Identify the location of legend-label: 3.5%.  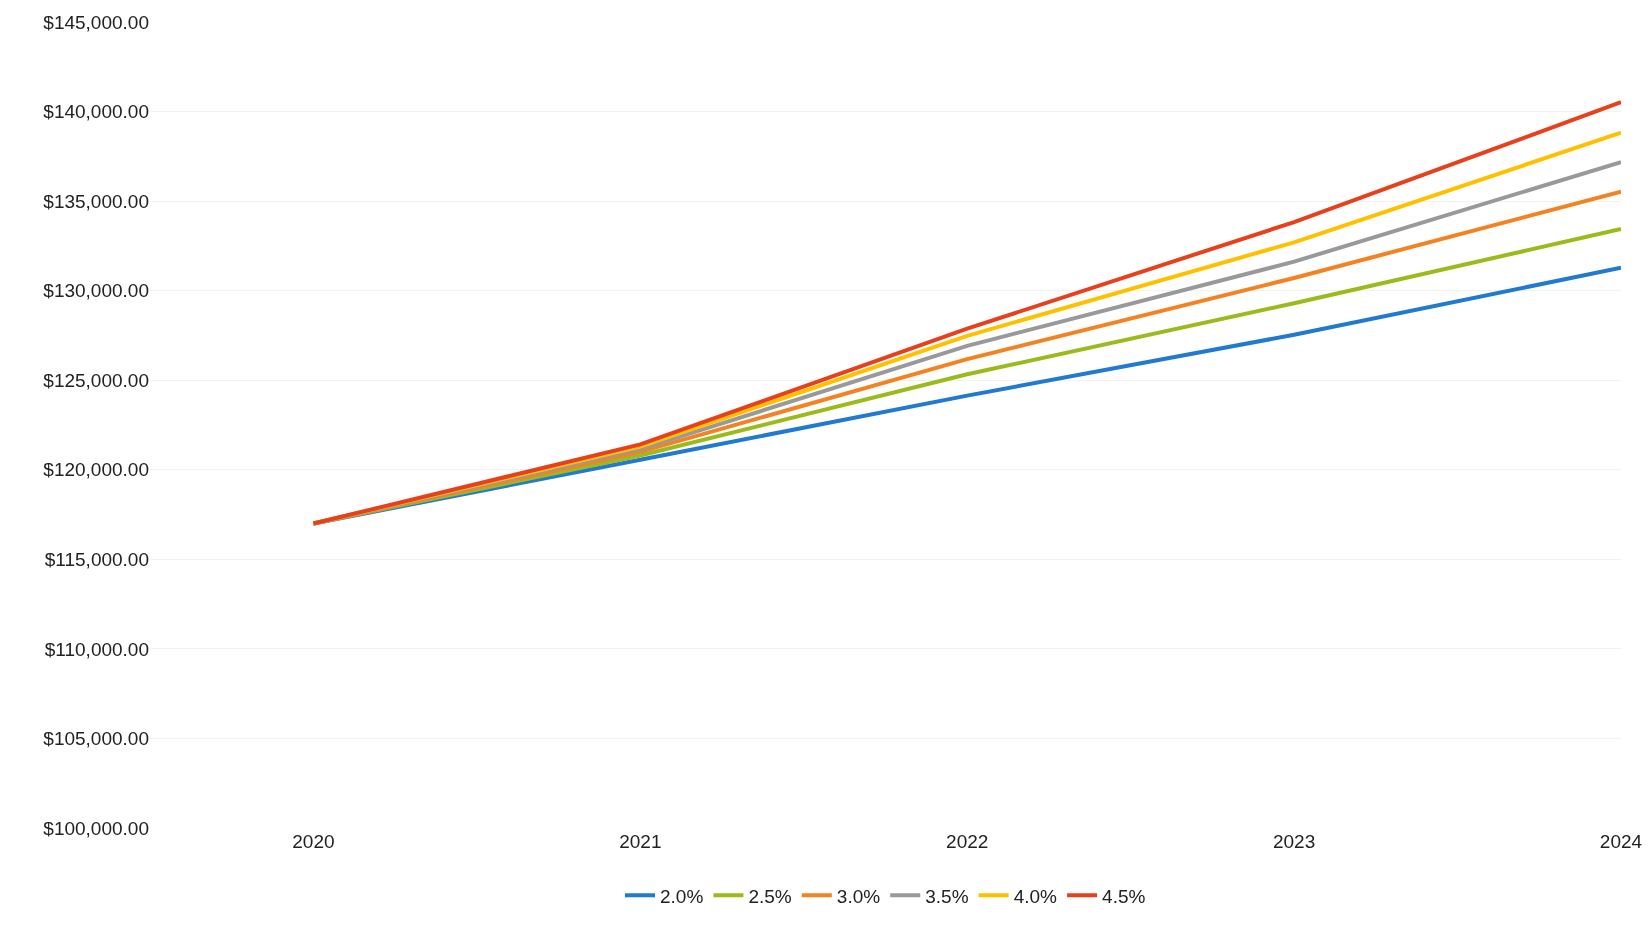
(947, 896).